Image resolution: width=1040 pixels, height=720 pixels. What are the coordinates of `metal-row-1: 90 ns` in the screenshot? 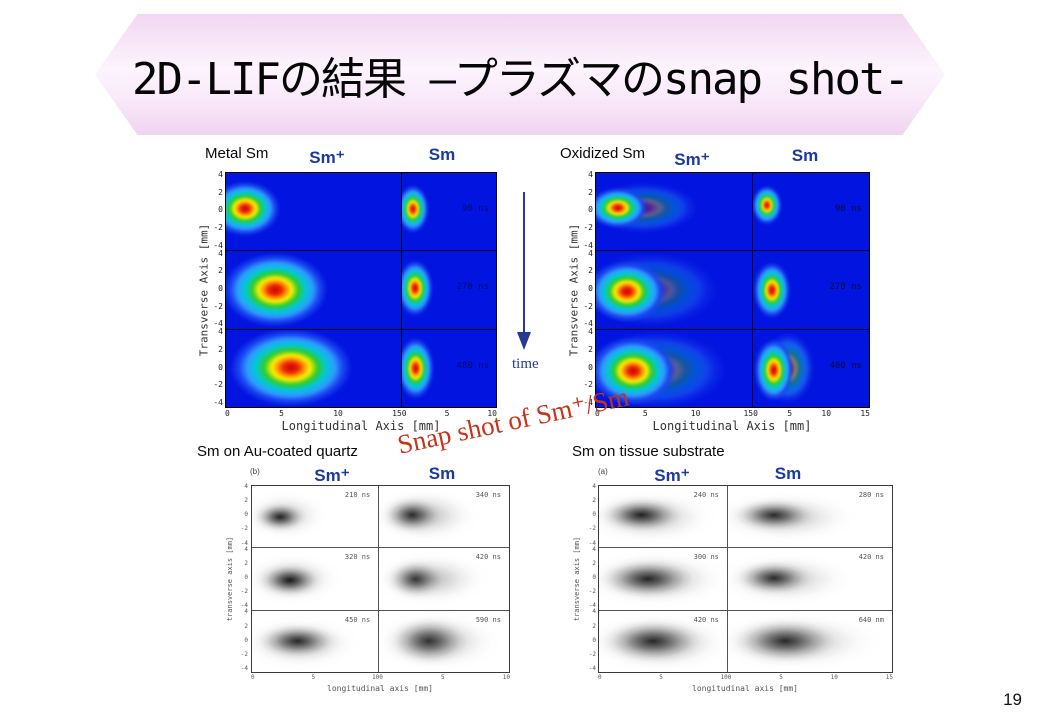 It's located at (361, 212).